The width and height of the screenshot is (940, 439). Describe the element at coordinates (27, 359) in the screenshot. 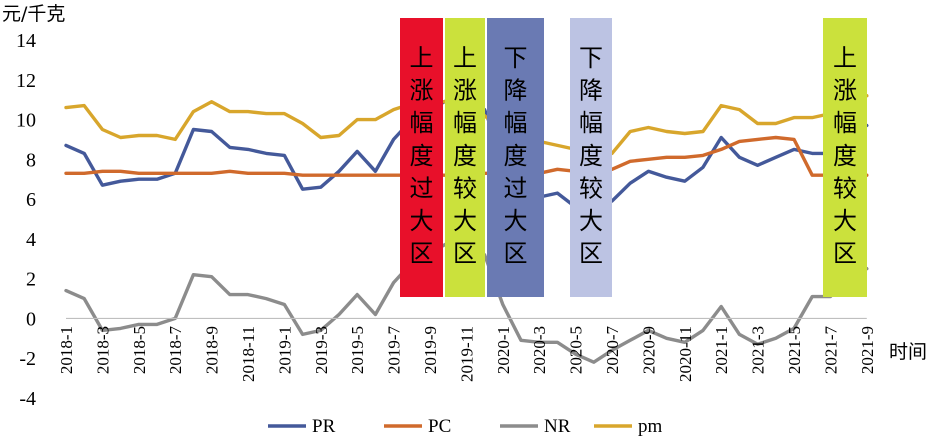

I see `y-tick-label: -2` at that location.